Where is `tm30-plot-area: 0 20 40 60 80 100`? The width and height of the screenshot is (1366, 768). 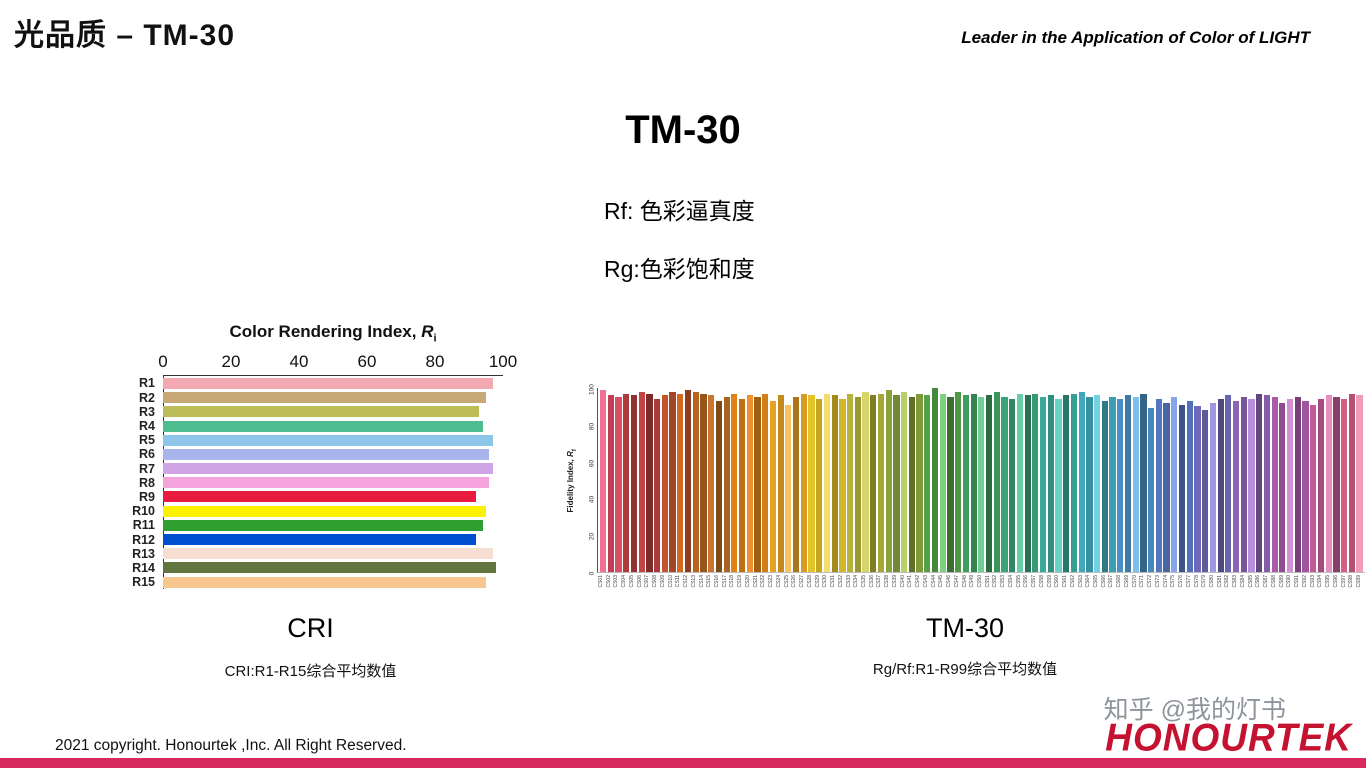 tm30-plot-area: 0 20 40 60 80 100 is located at coordinates (977, 479).